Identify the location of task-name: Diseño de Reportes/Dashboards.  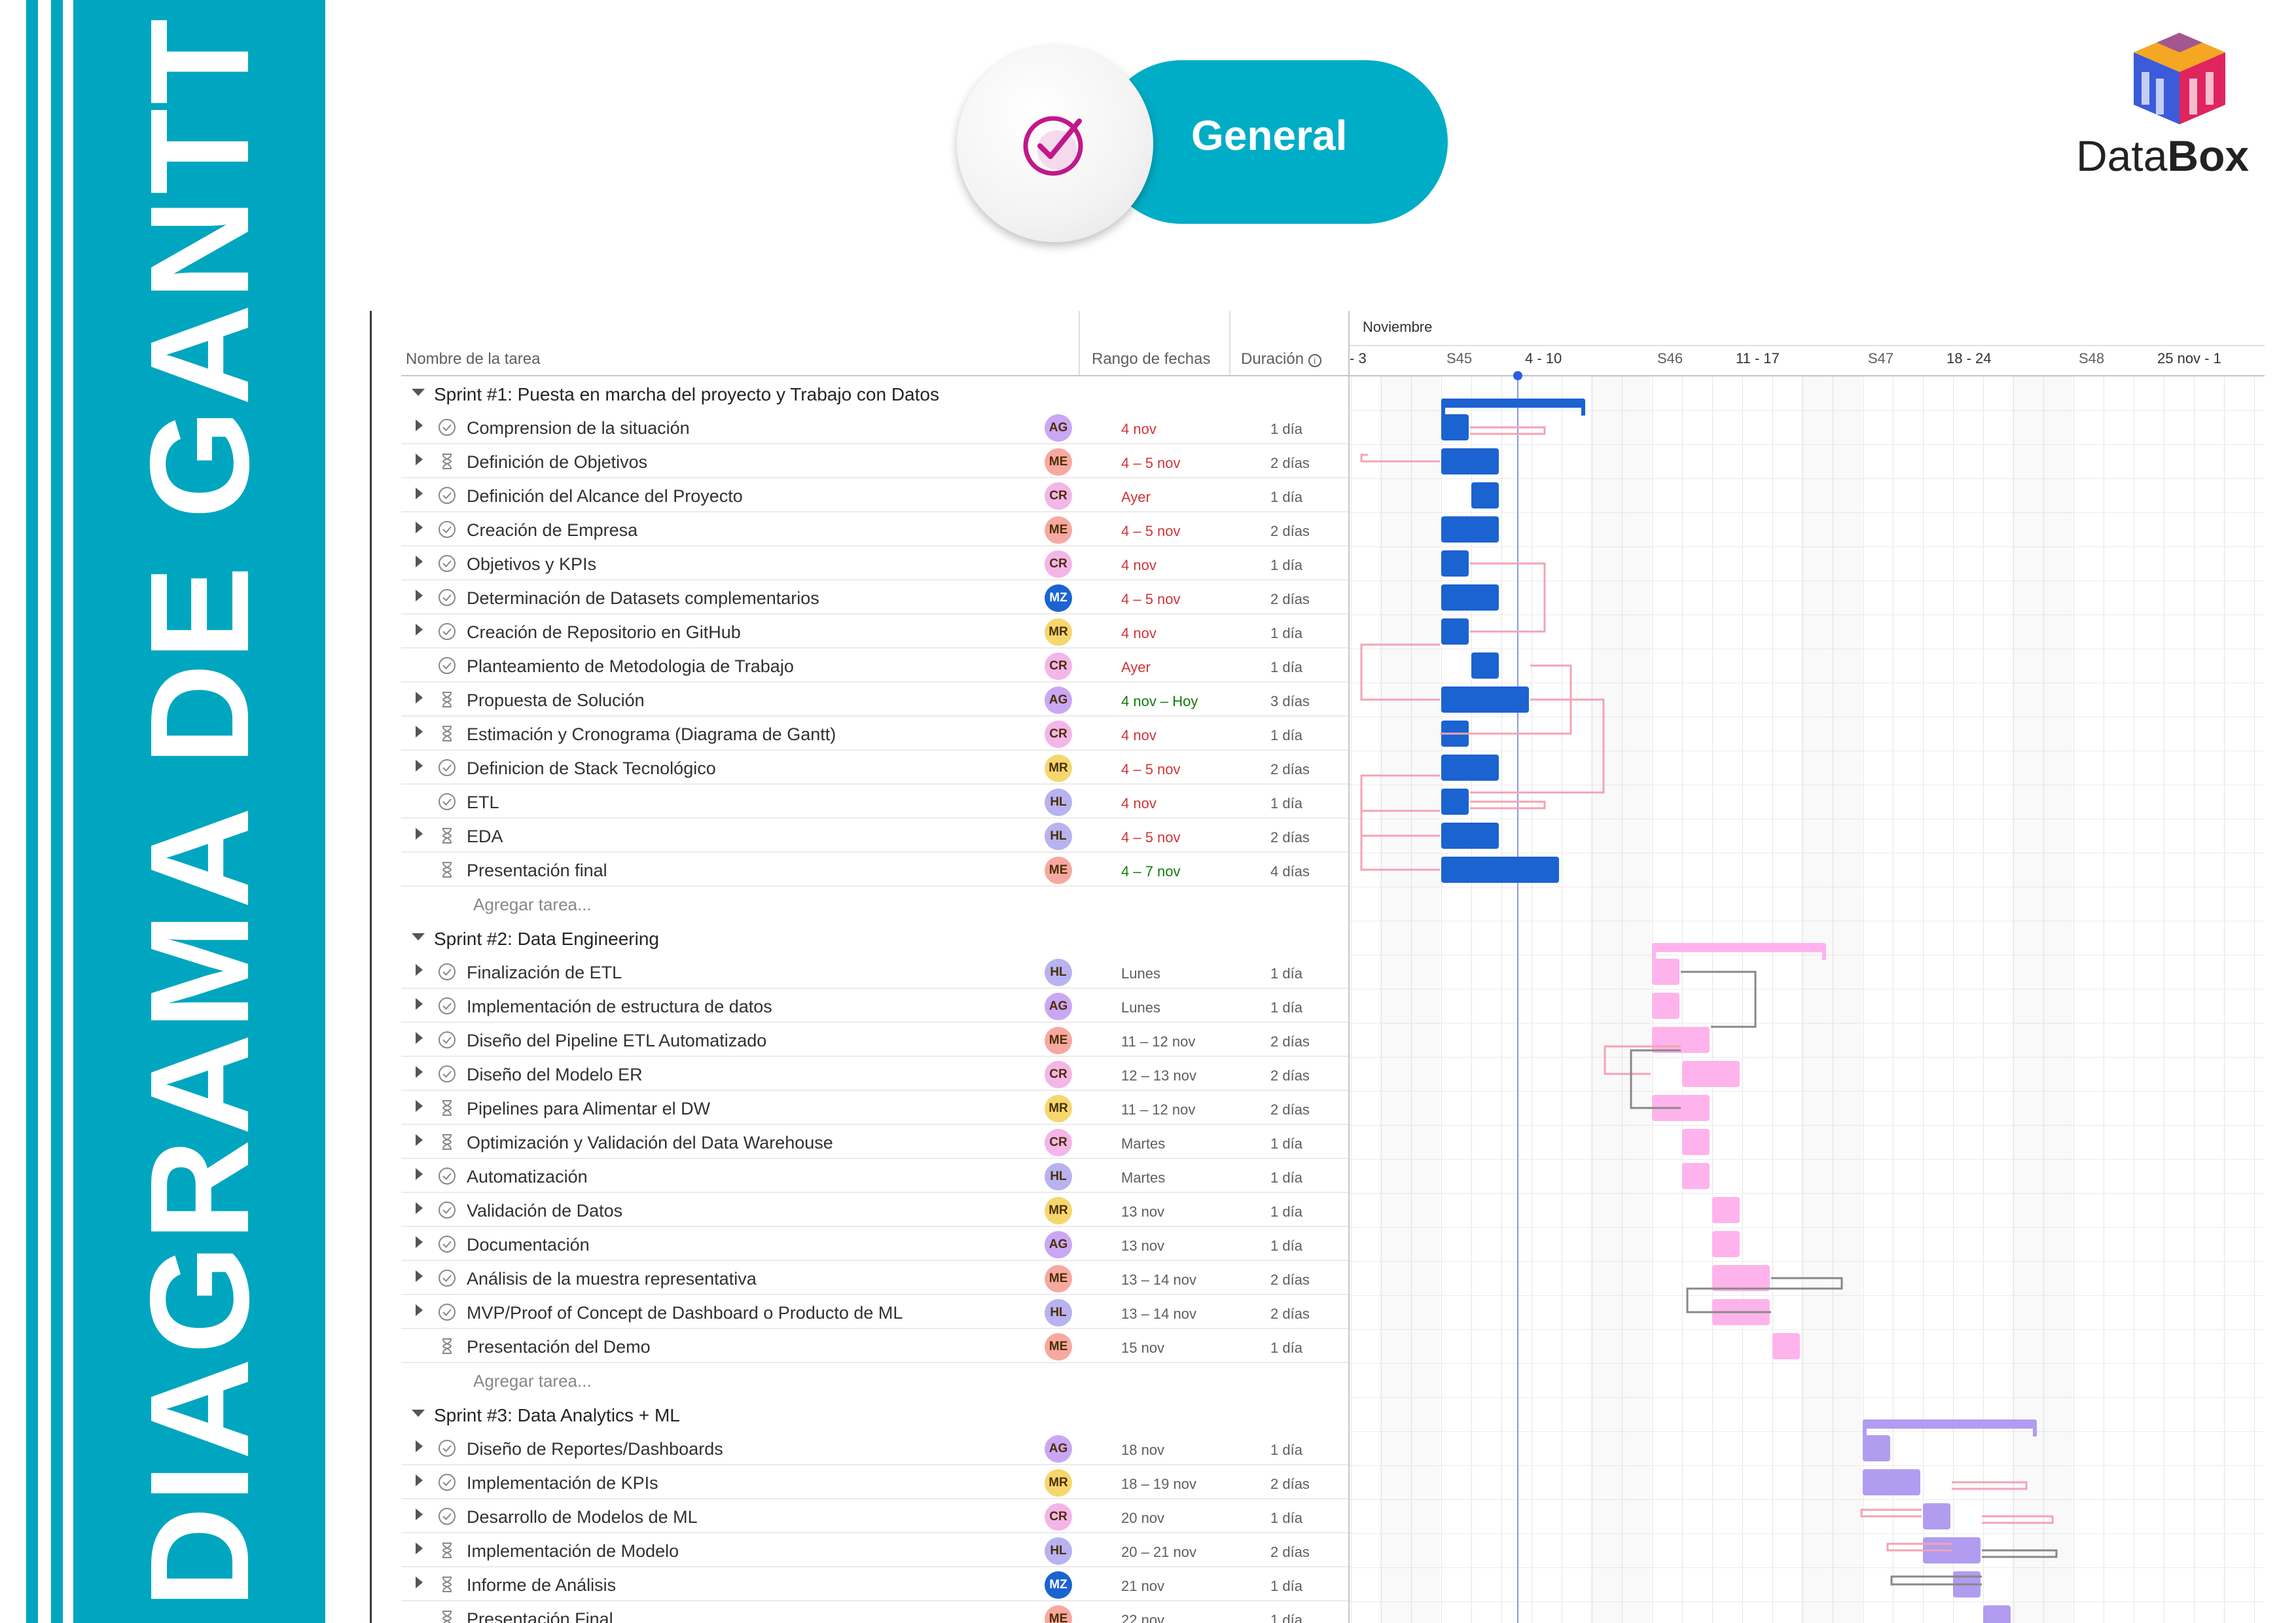
(595, 1449).